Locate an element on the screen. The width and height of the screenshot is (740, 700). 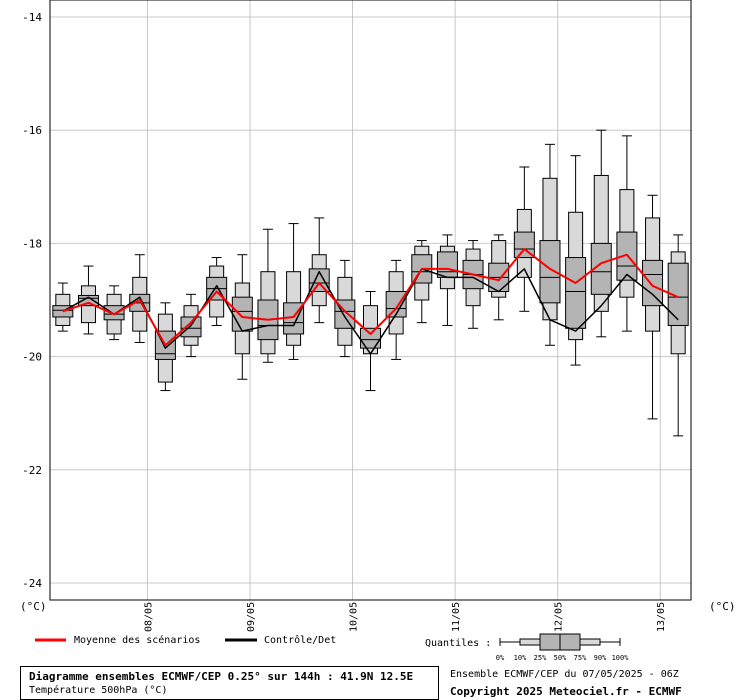
x-date-label: 11/05 is located at coordinates (456, 617).